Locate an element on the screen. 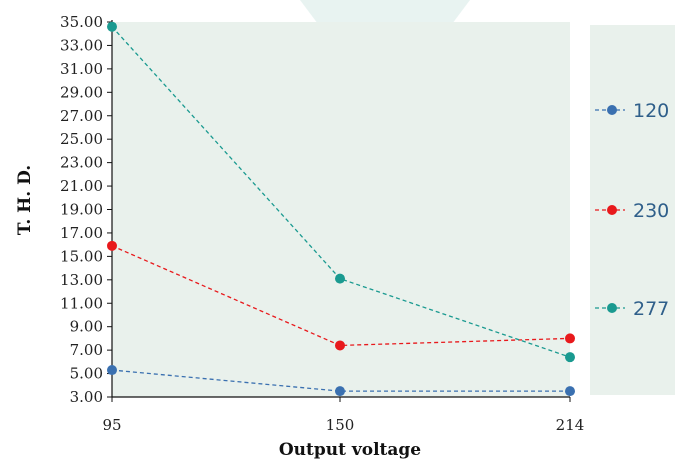 This screenshot has width=675, height=462. y-tick-label: 23.00 is located at coordinates (81, 163).